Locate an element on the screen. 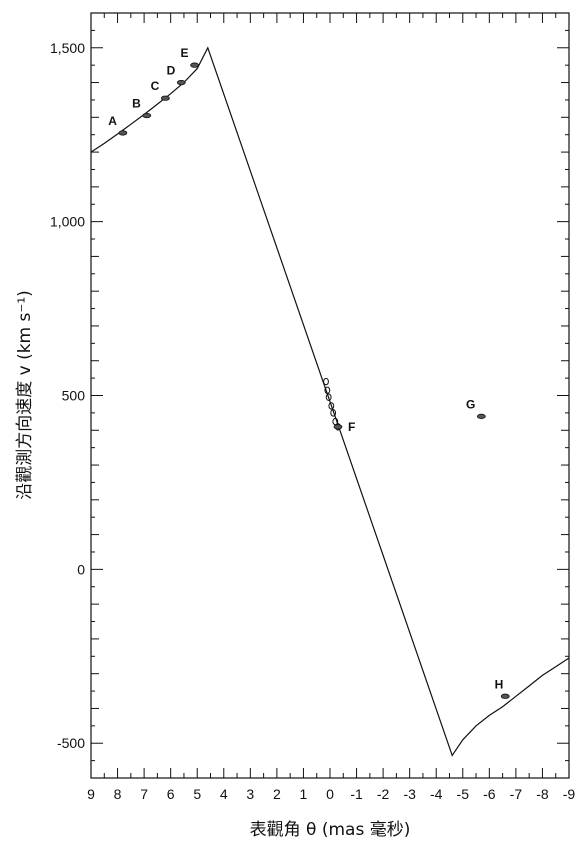 The width and height of the screenshot is (577, 847). x-axis-tick-labels: 9 8 7 6 5 4 3 2 1 0 -1 -2 -3 -4 -5 -6 -7 -8 -9 is located at coordinates (331, 794).